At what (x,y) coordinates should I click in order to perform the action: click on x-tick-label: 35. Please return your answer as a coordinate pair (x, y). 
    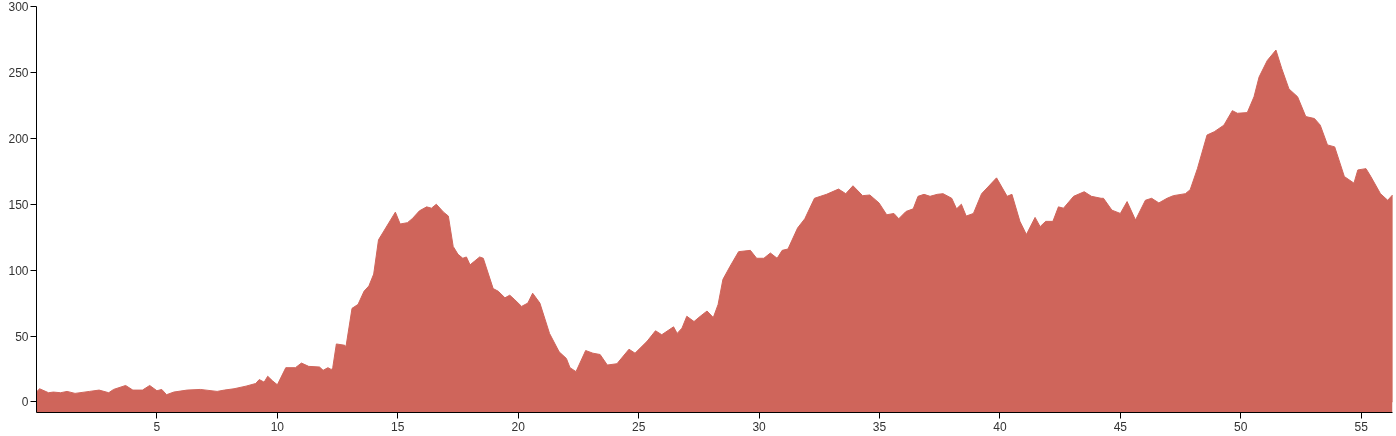
    Looking at the image, I should click on (879, 426).